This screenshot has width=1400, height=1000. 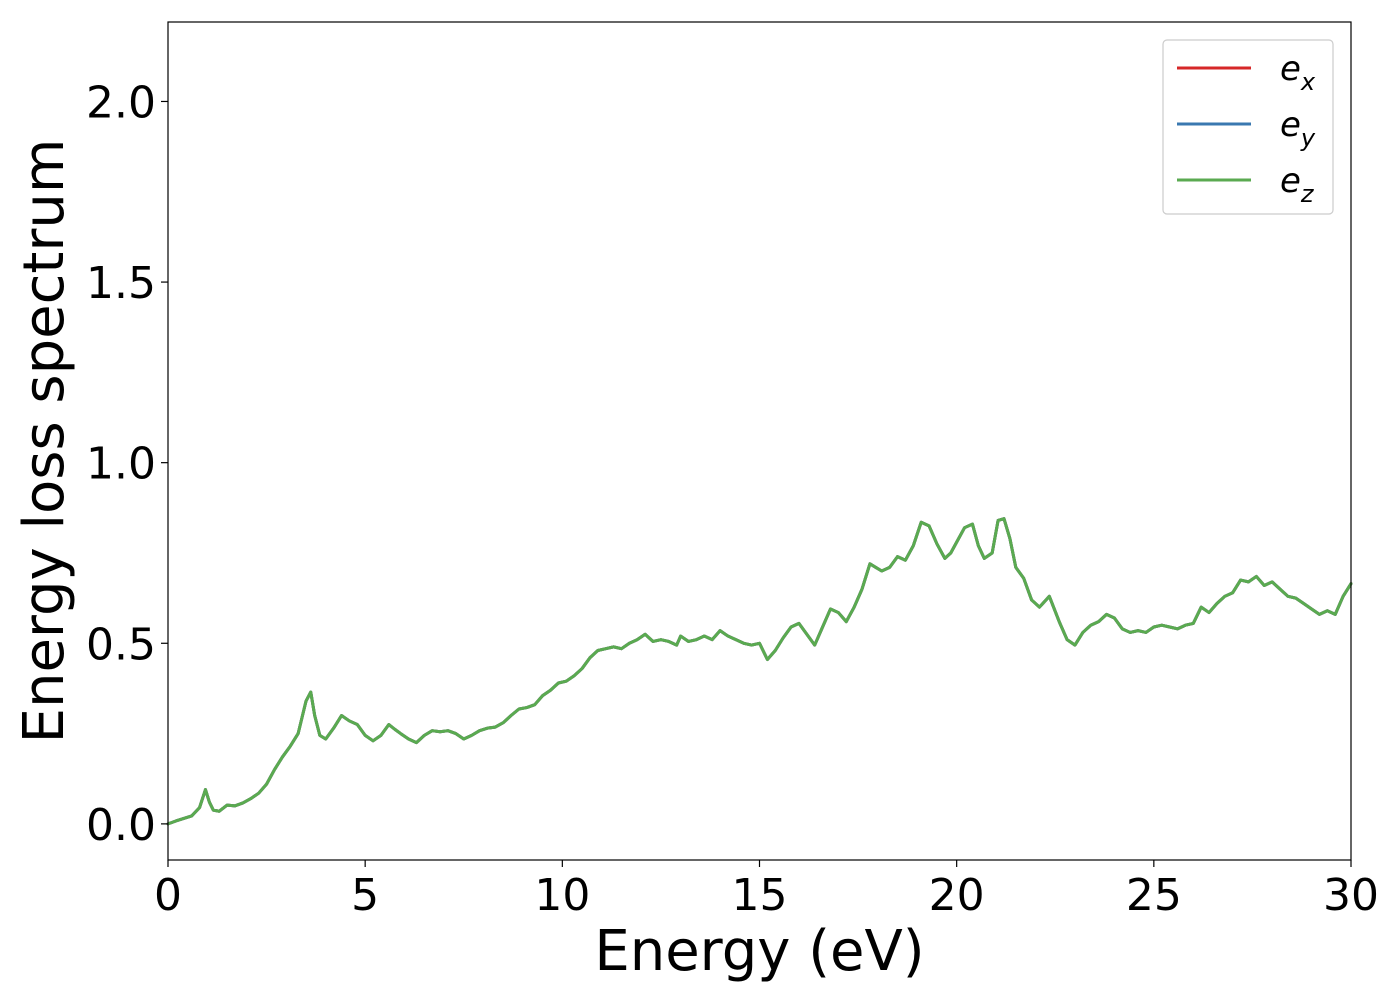 I want to click on x-axis-ticks: 0 5 10 15 20 25 30, so click(x=766, y=890).